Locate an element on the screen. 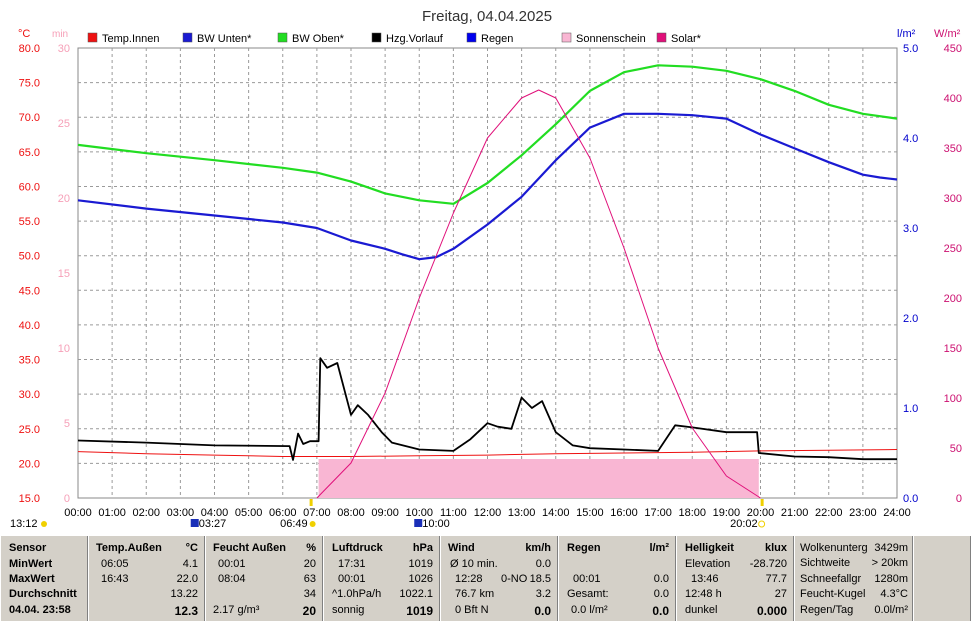 This screenshot has height=621, width=971. series-line-hzgvorlauf is located at coordinates (487, 409).